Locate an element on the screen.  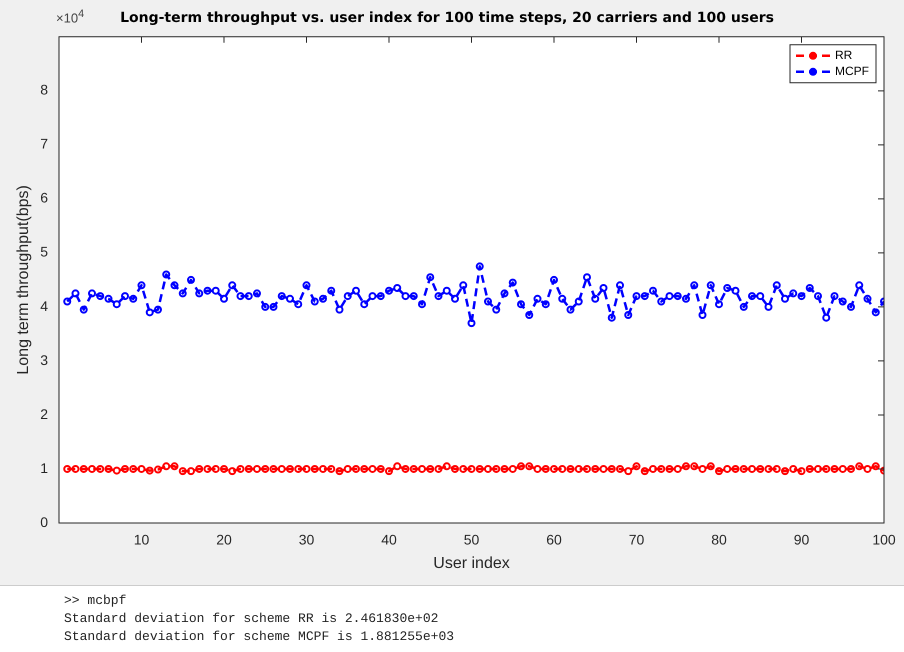
x-tick-label: 50 is located at coordinates (472, 539).